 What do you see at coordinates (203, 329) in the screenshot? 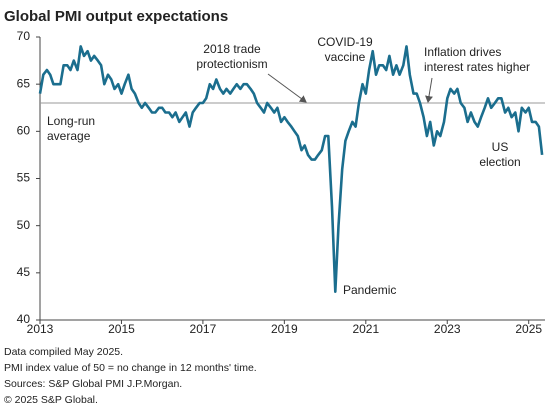
I see `x-tick-label: 2017` at bounding box center [203, 329].